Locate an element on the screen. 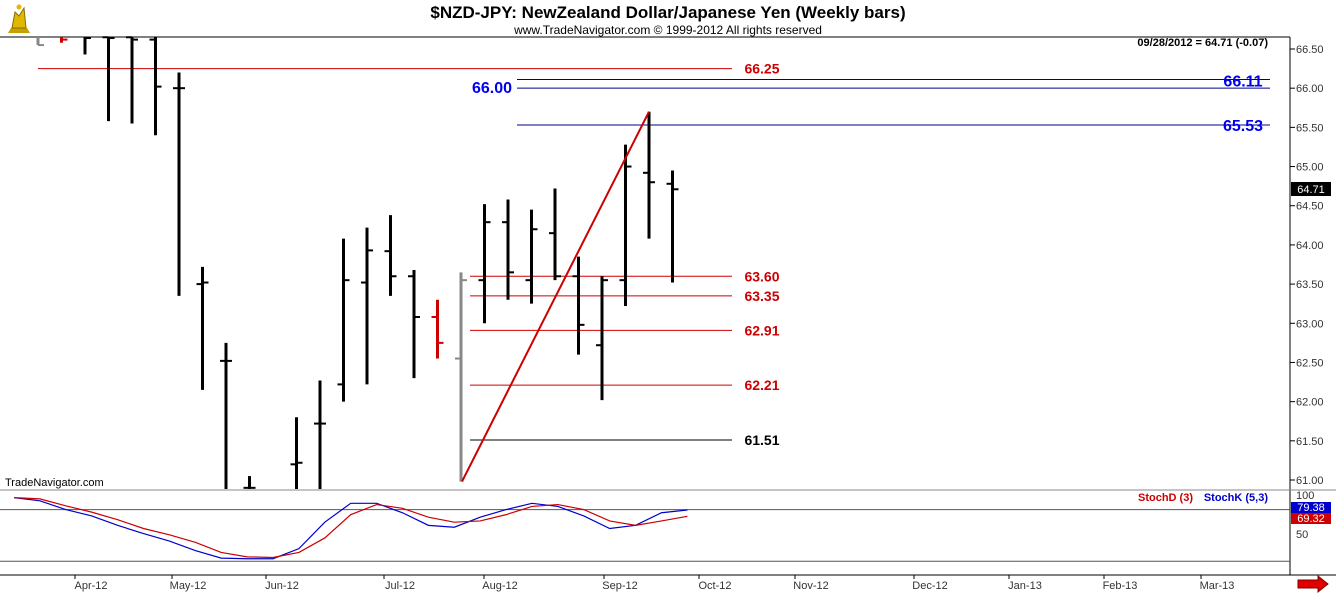  stochk-value-label: 79.38 is located at coordinates (1311, 508).